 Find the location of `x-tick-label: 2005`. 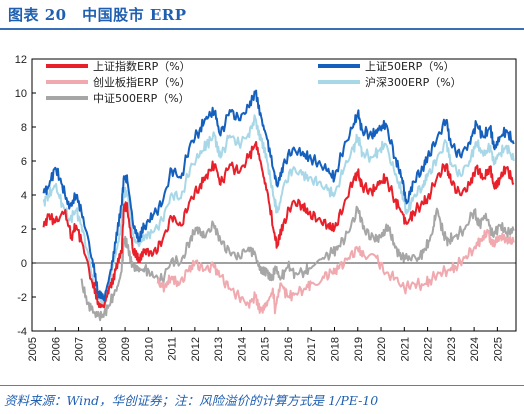

x-tick-label: 2005 is located at coordinates (33, 349).